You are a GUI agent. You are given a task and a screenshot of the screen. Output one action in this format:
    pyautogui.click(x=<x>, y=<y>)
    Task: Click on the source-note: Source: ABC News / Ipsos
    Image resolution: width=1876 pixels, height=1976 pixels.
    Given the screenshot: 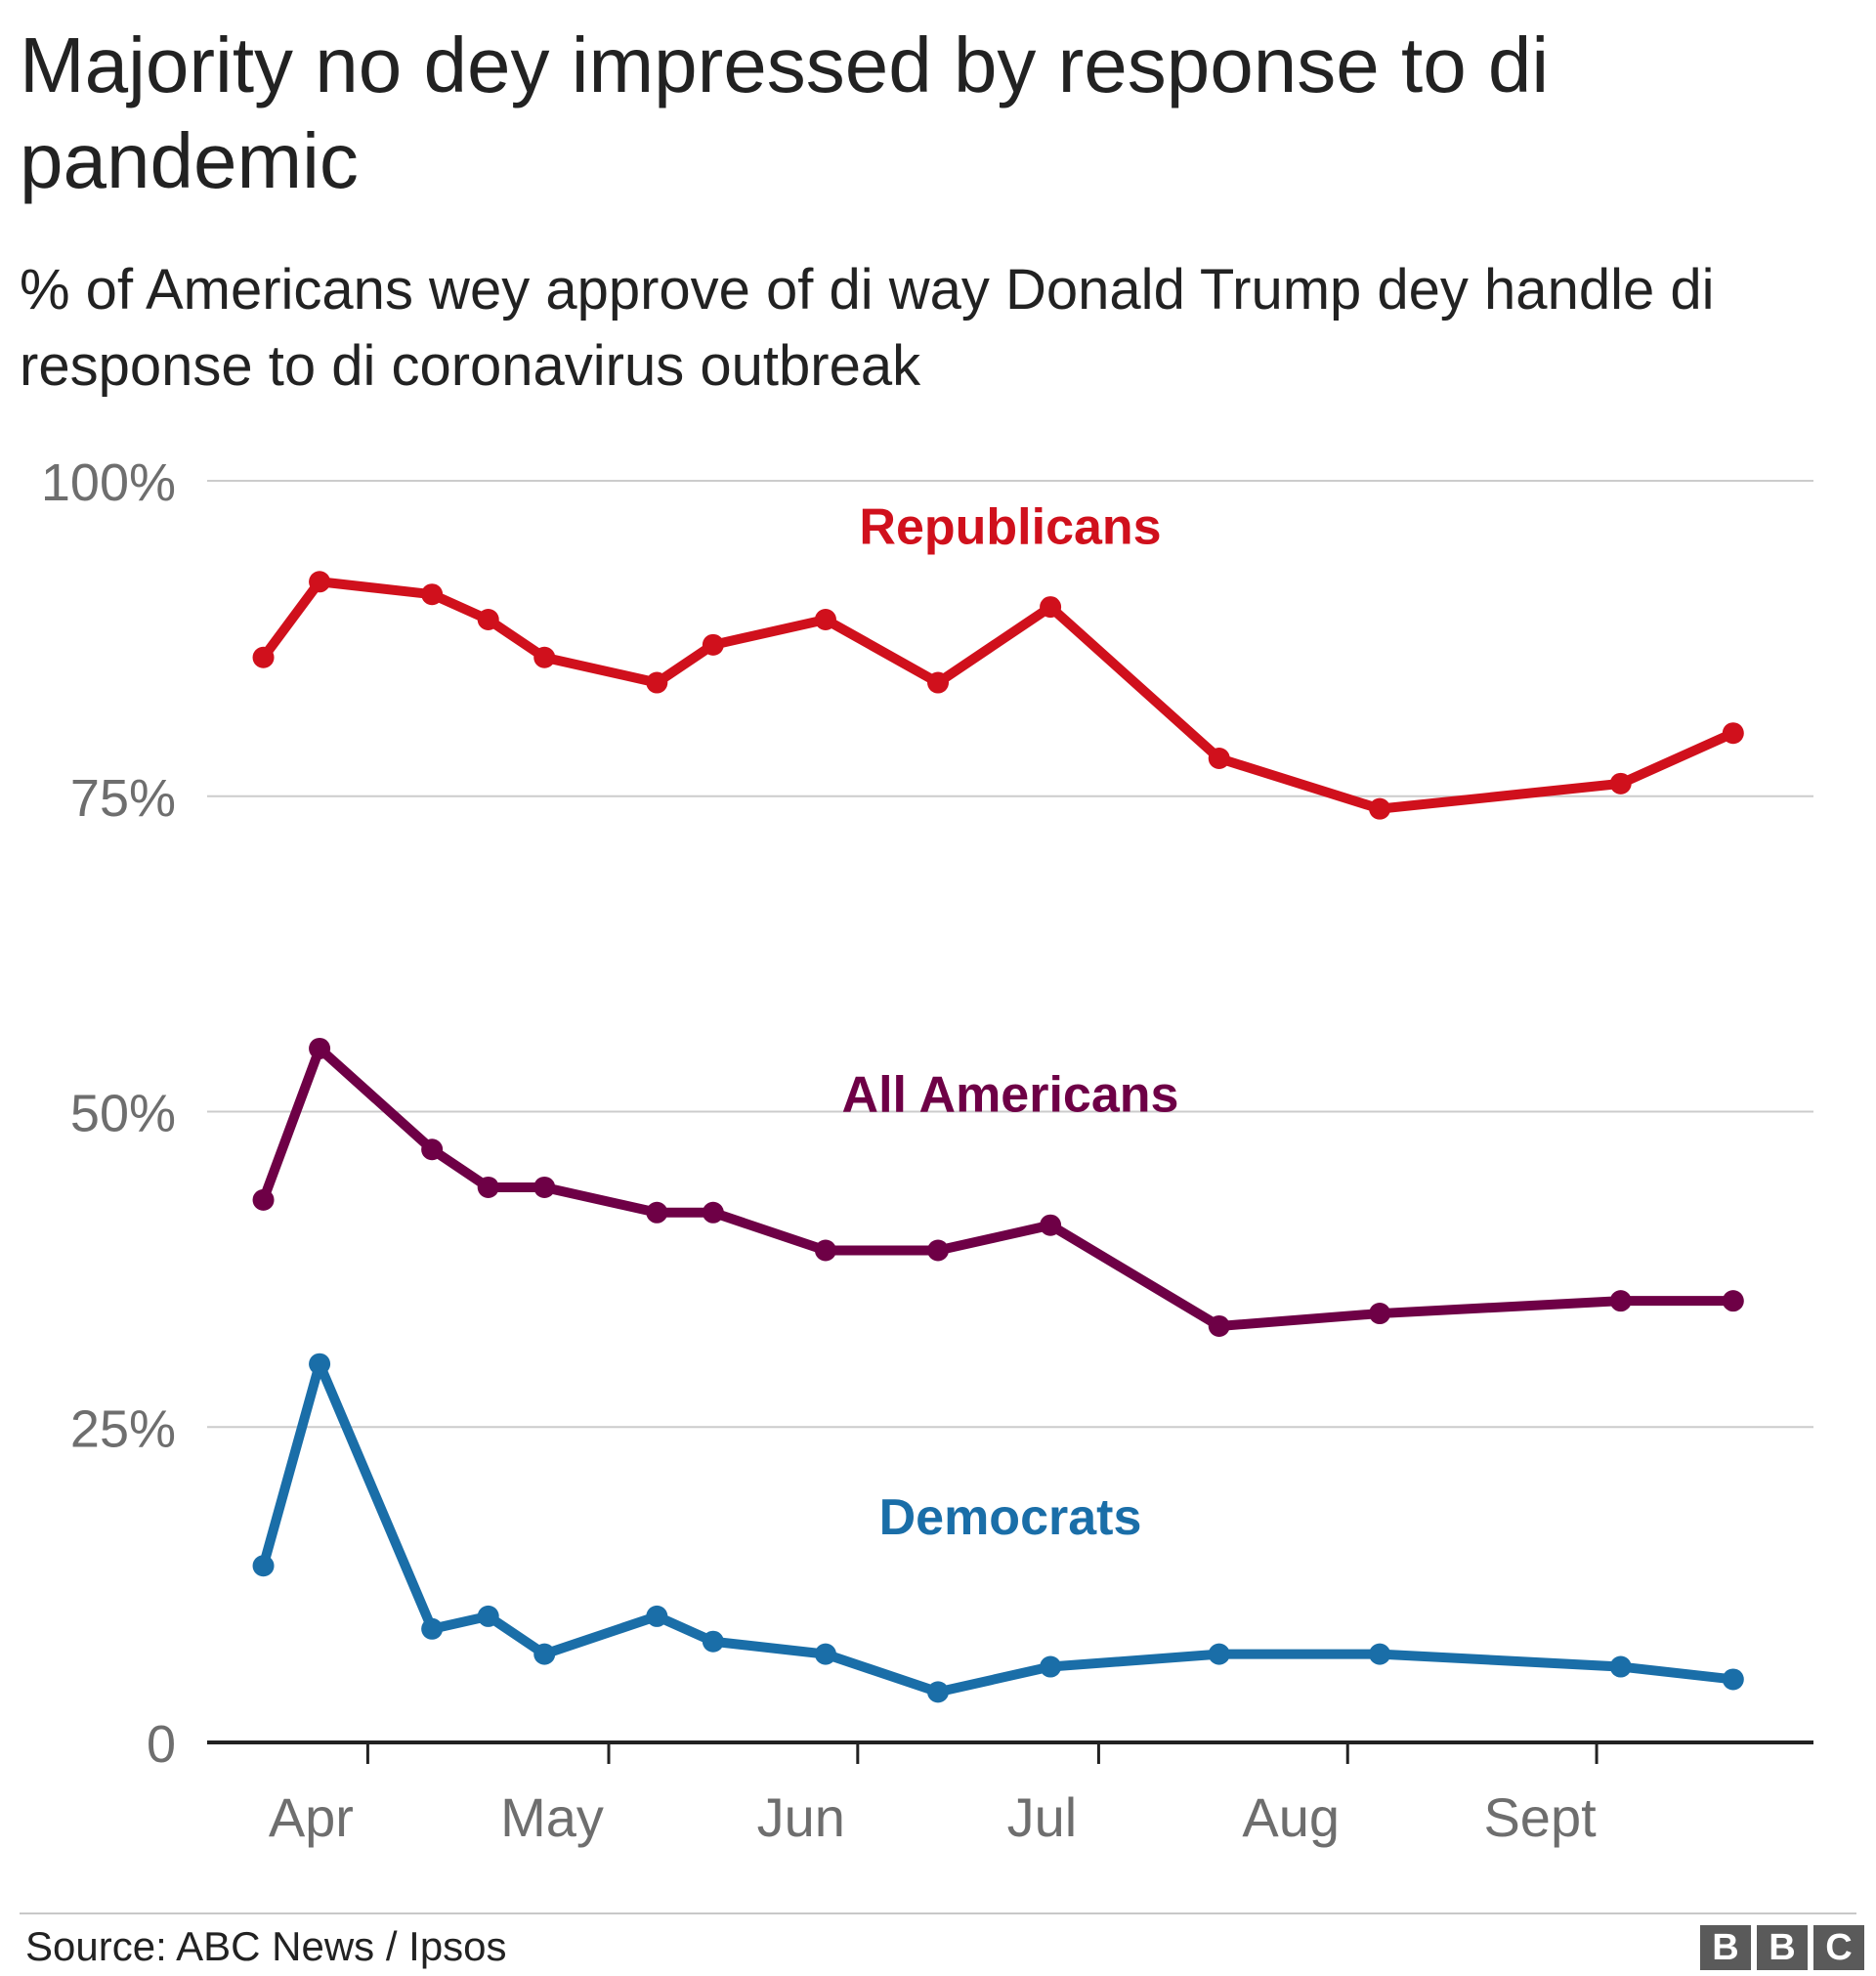 What is the action you would take?
    pyautogui.click(x=266, y=1946)
    